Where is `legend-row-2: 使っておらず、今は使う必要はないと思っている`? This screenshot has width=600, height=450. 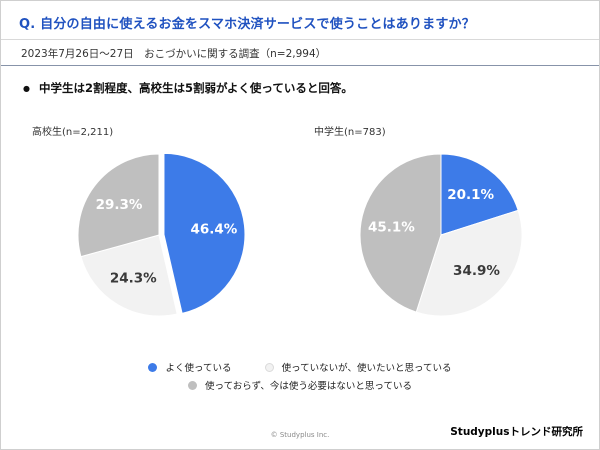
legend-row-2: 使っておらず、今は使う必要はないと思っている is located at coordinates (300, 385).